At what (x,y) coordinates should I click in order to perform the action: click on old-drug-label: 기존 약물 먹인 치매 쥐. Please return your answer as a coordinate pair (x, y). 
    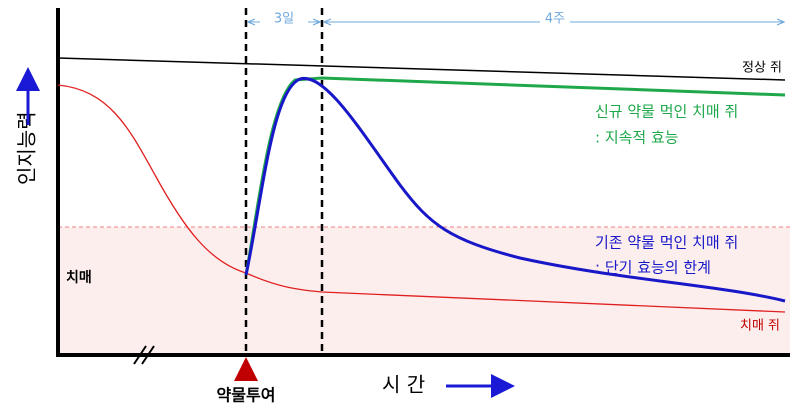
    Looking at the image, I should click on (666, 243).